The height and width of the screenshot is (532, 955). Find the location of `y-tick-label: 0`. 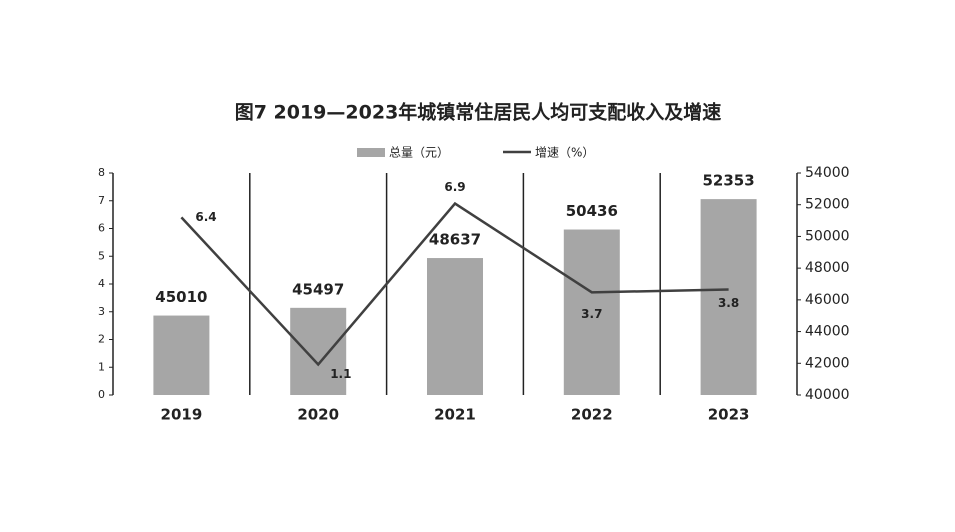

y-tick-label: 0 is located at coordinates (101, 394).